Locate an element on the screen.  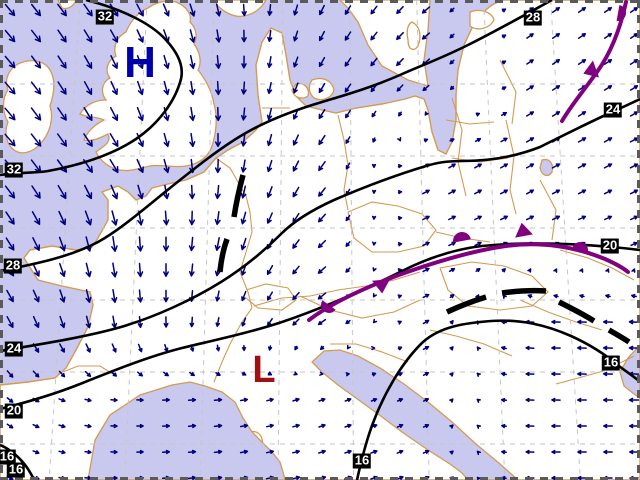
trough-dash is located at coordinates (524, 291).